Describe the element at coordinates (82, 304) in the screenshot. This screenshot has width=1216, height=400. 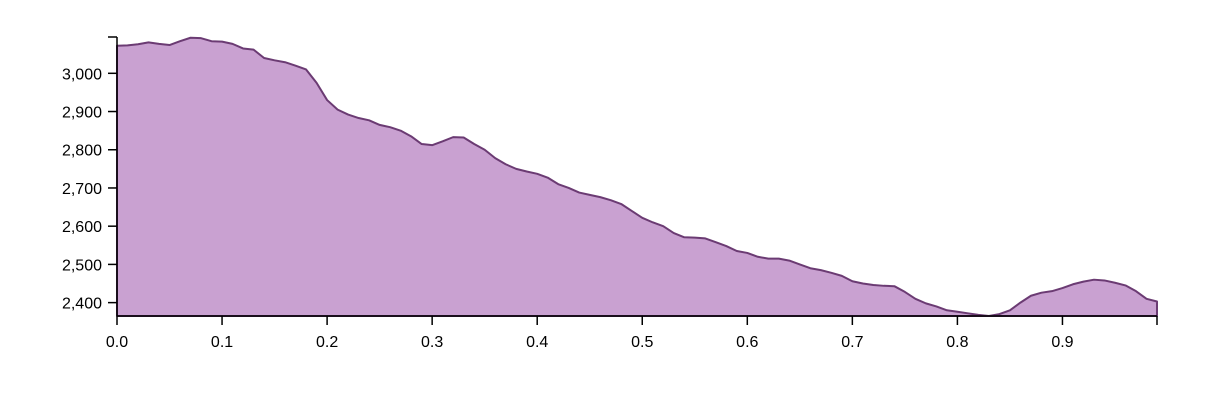
I see `y-tick-label: 2,400` at that location.